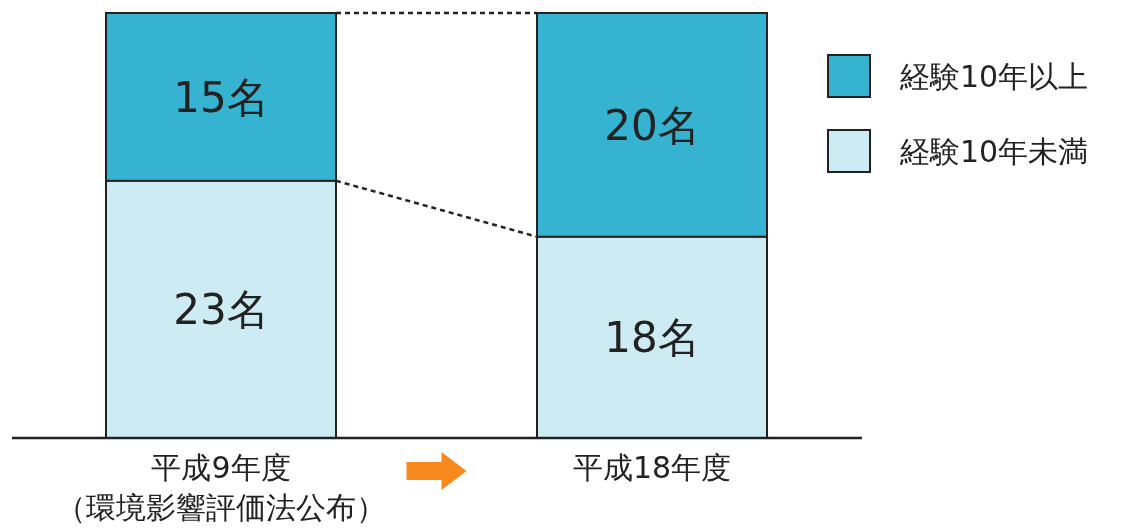 Image resolution: width=1138 pixels, height=529 pixels. Describe the element at coordinates (652, 125) in the screenshot. I see `data-label: 20名` at that location.